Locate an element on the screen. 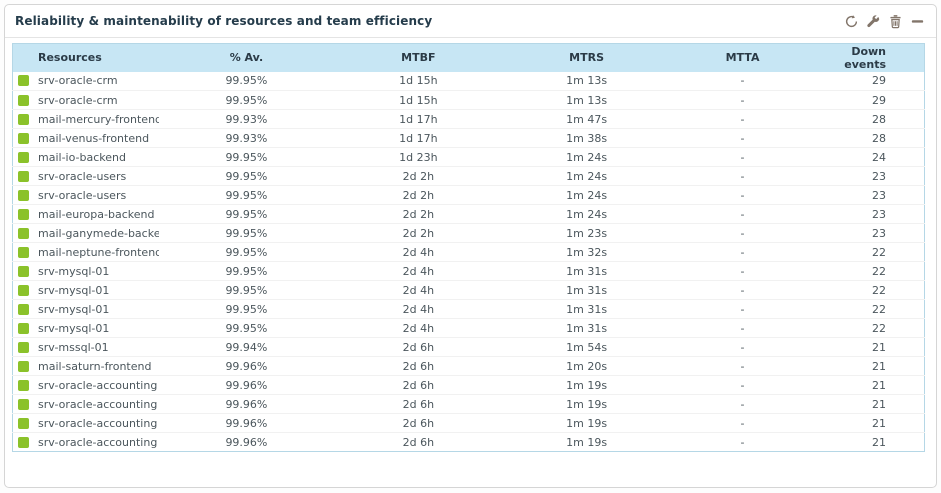 This screenshot has height=493, width=941. mtrs-cell: 1m 23s is located at coordinates (587, 233).